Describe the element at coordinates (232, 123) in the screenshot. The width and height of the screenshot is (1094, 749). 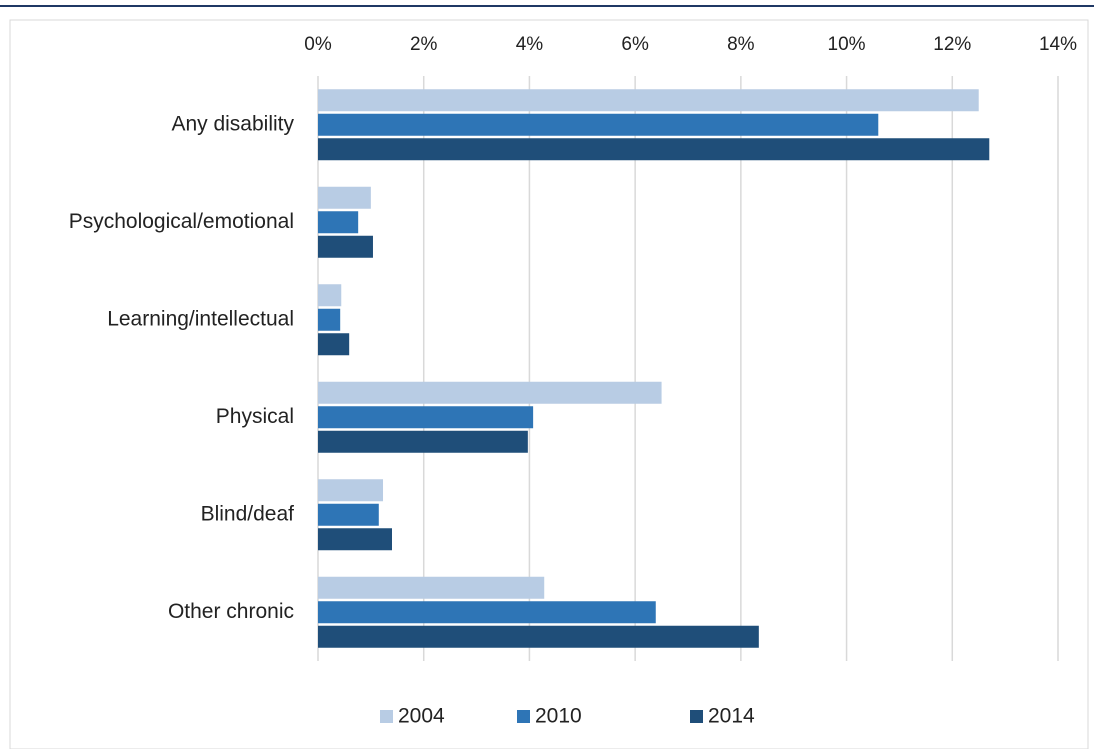
I see `y-tick-label: Any disability` at that location.